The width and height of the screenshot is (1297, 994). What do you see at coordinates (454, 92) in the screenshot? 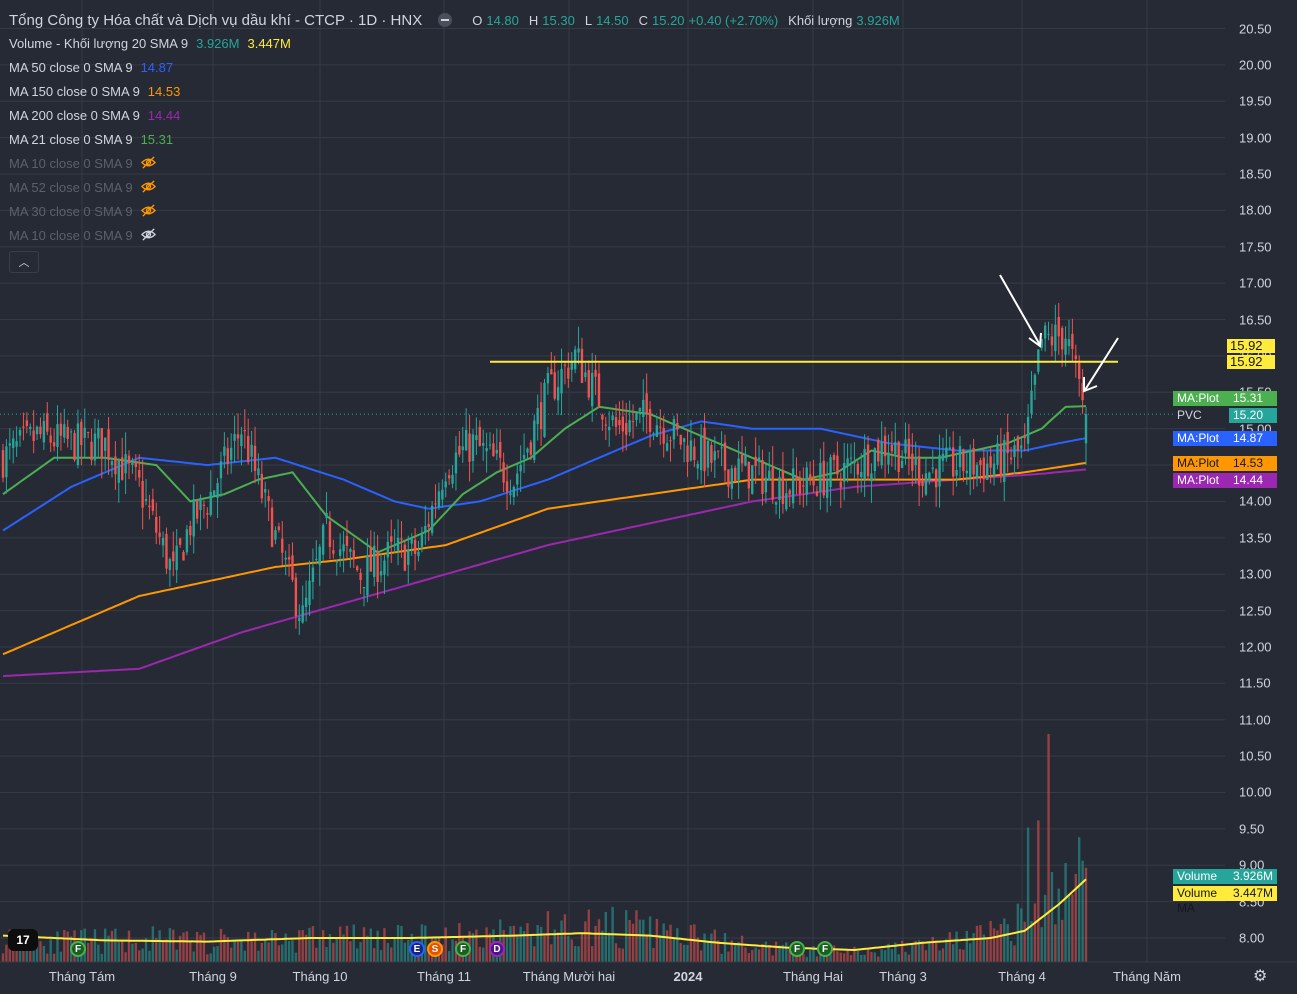
I see `indicator-row: MA 150 close 0 SMA 9 14.53` at bounding box center [454, 92].